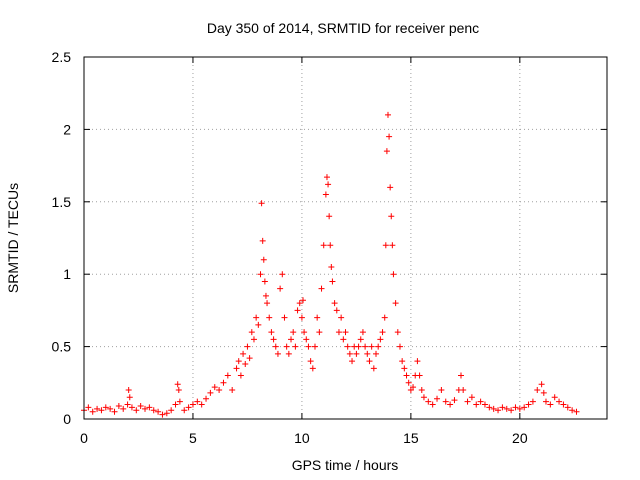 Image resolution: width=640 pixels, height=480 pixels. I want to click on x-tick-label: 5, so click(193, 438).